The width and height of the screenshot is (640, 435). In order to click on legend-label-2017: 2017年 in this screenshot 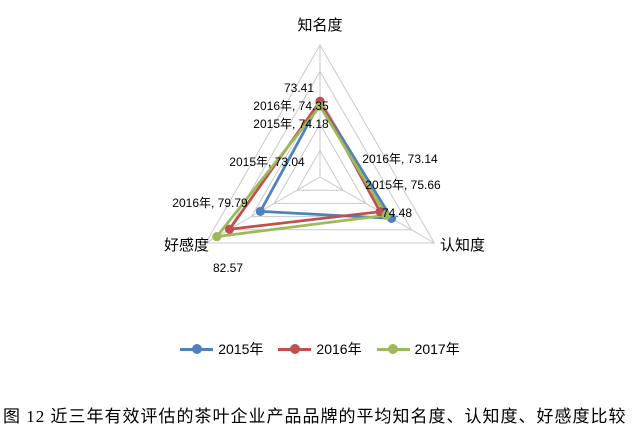, I will do `click(437, 349)`.